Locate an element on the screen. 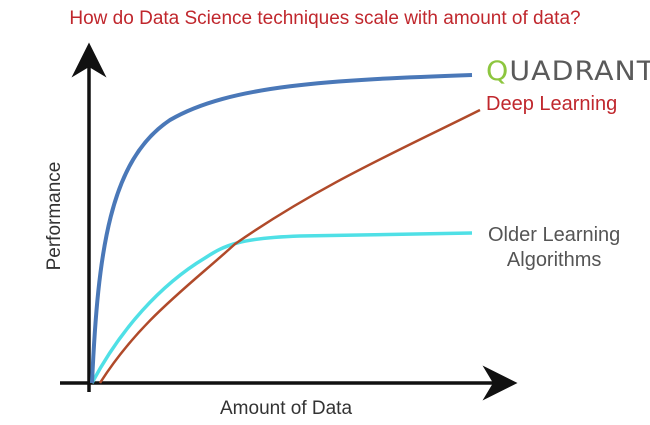 The height and width of the screenshot is (425, 650). older-learning-label: Older Learning Algorithms is located at coordinates (554, 247).